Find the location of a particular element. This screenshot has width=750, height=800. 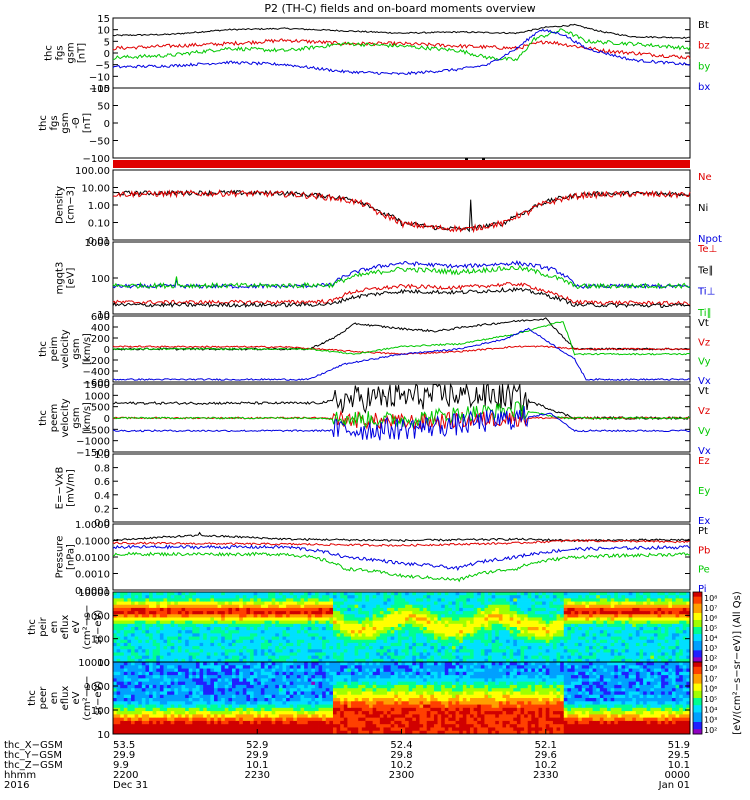

y-axis-label: mgqt3 is located at coordinates (60, 278).